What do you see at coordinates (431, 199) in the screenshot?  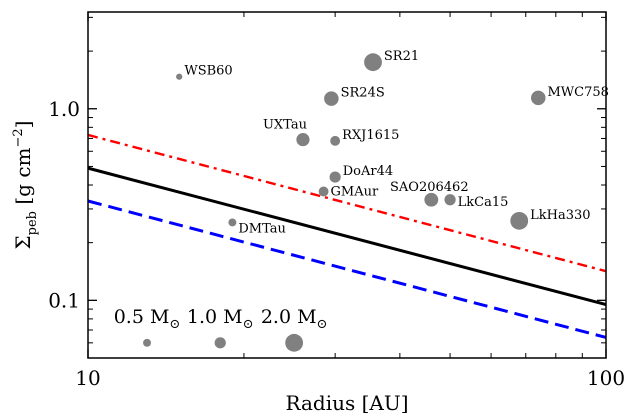 I see `data-point-sao206462` at bounding box center [431, 199].